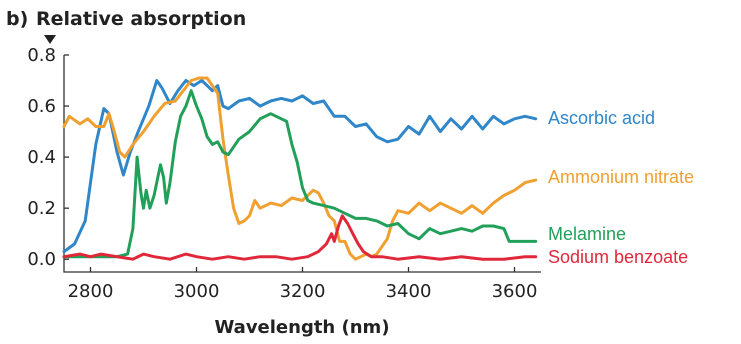 This screenshot has width=741, height=344. Describe the element at coordinates (41, 55) in the screenshot. I see `y-tick-label: 0.8` at that location.